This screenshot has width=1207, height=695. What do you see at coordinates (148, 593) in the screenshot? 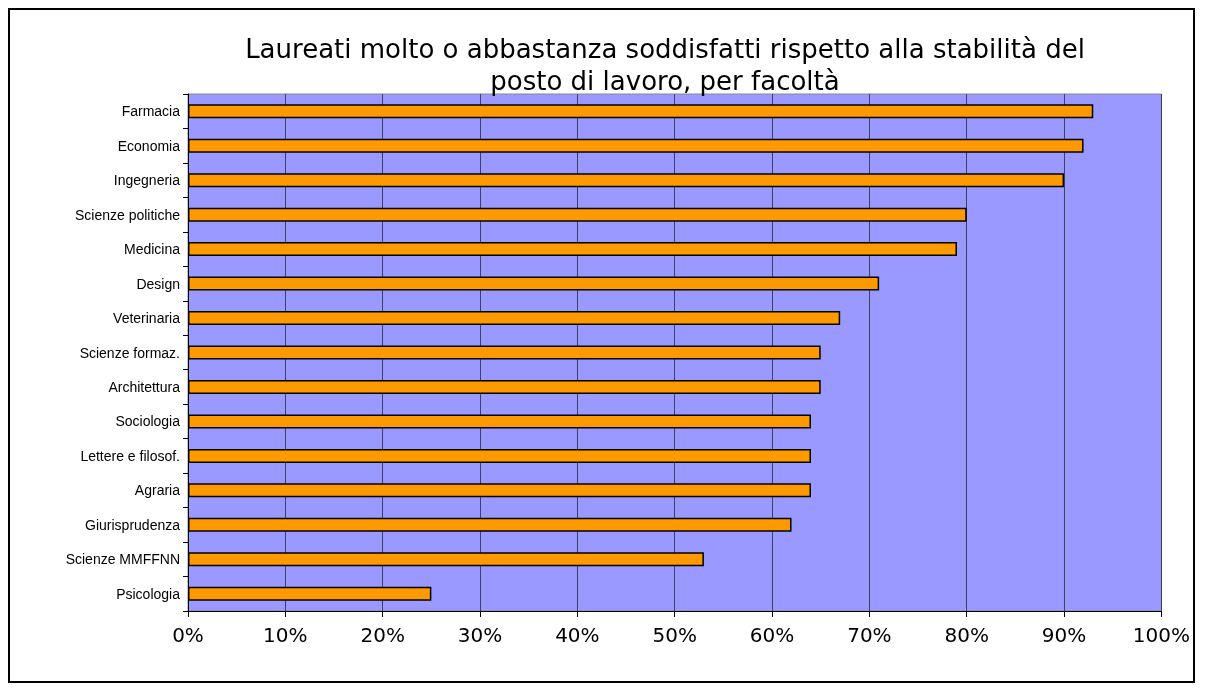
I see `y-tick-label: Psicologia` at bounding box center [148, 593].